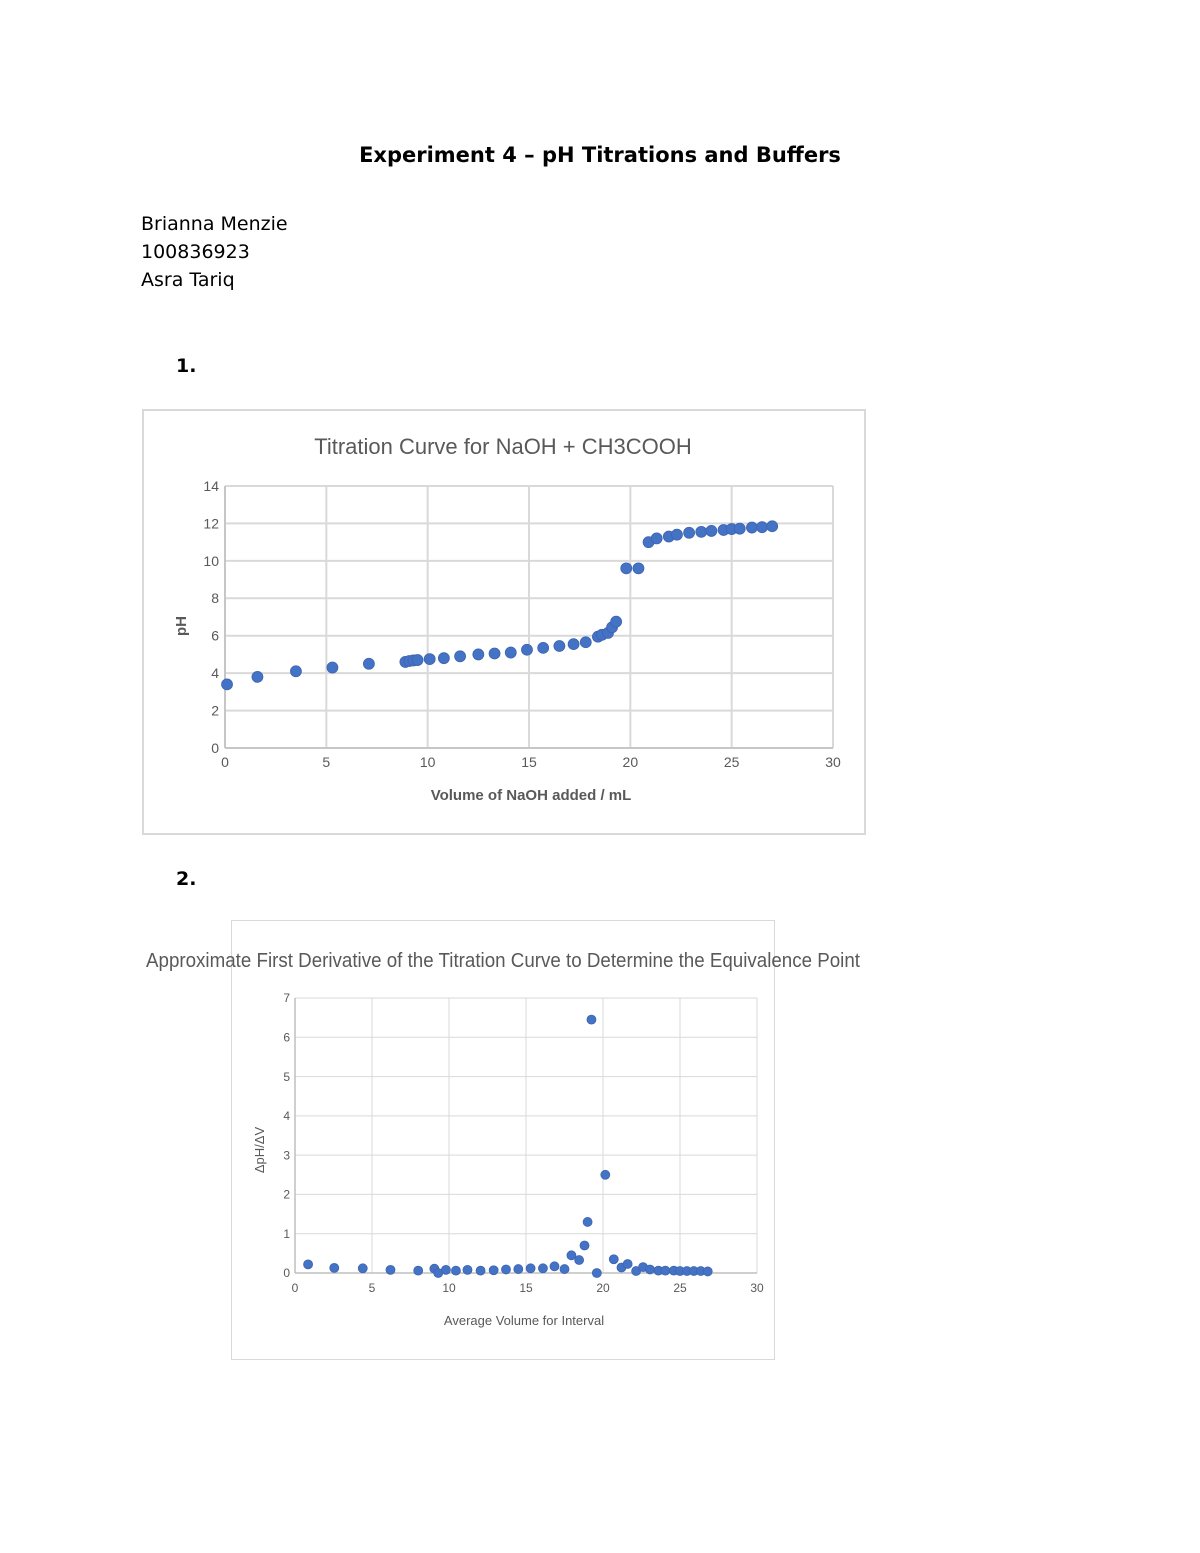 This screenshot has height=1553, width=1200. Describe the element at coordinates (286, 998) in the screenshot. I see `y-tick-label: 7` at that location.